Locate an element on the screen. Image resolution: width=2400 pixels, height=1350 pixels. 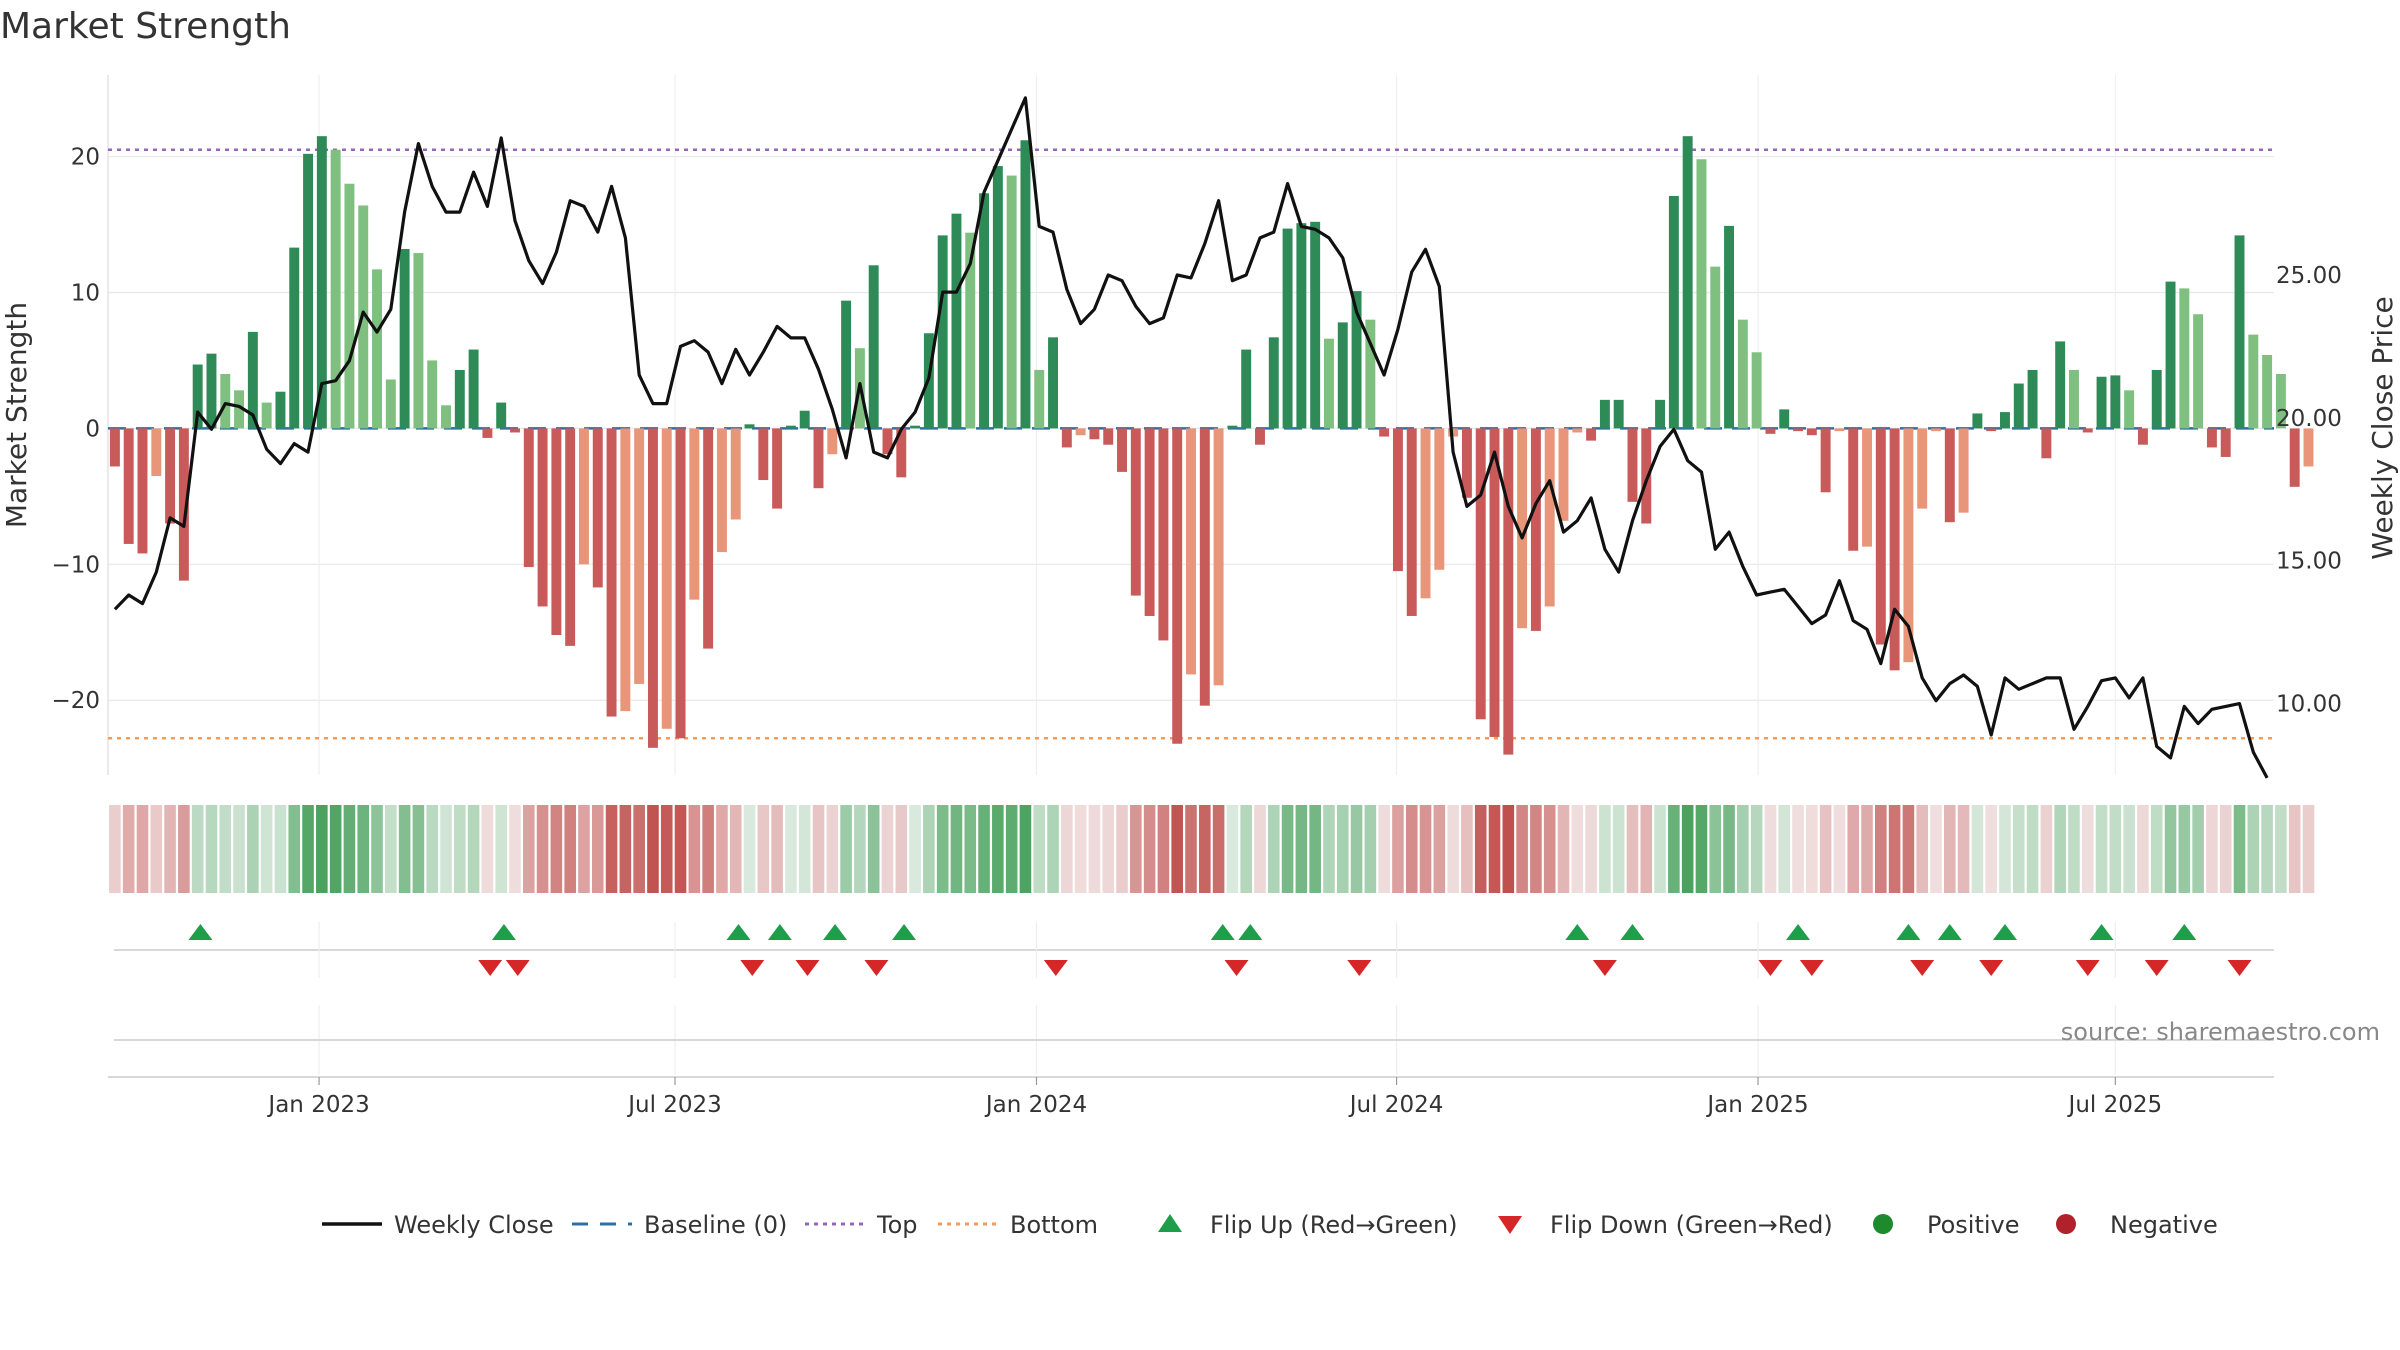
legend-item: Baseline (0) is located at coordinates (679, 1225).